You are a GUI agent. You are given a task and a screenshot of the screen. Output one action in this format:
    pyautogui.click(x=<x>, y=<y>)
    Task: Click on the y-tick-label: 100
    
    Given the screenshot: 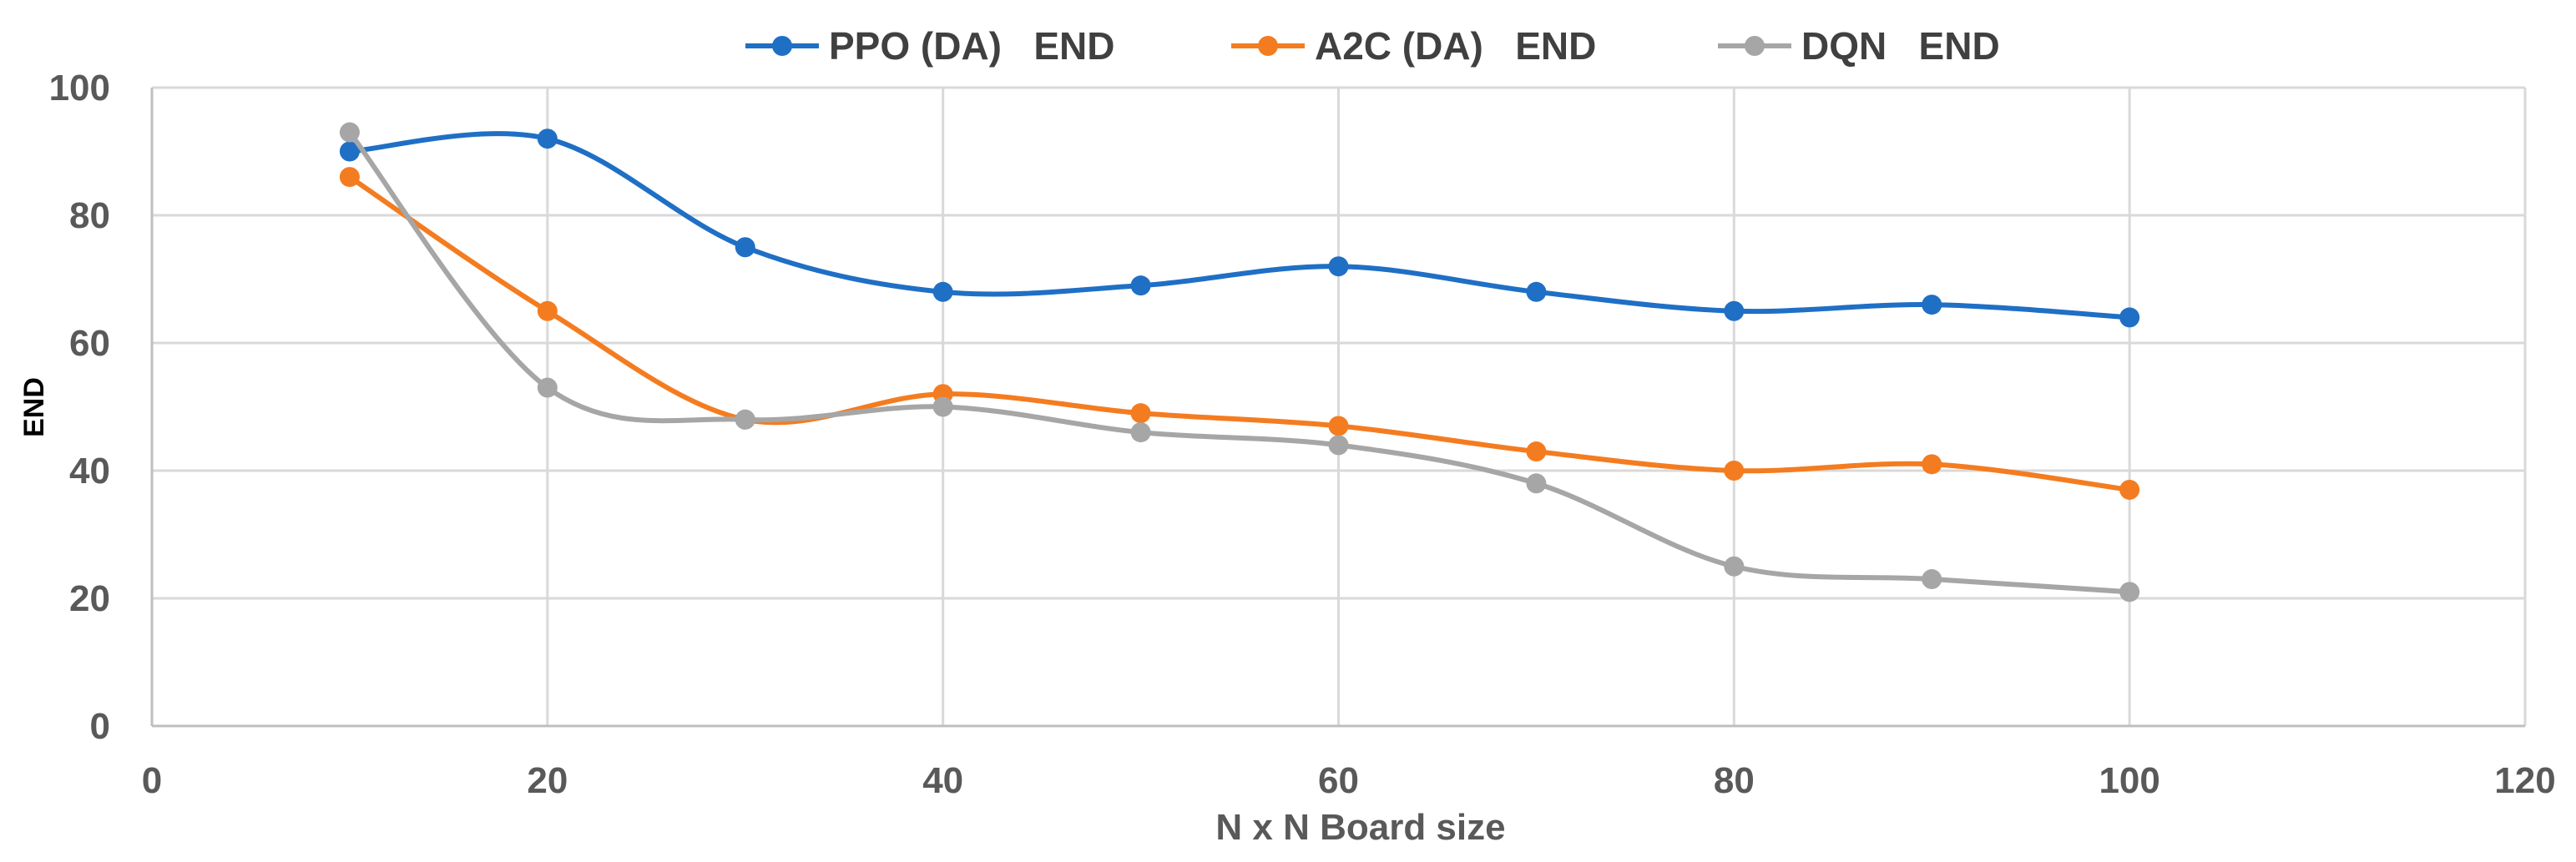 What is the action you would take?
    pyautogui.click(x=79, y=88)
    